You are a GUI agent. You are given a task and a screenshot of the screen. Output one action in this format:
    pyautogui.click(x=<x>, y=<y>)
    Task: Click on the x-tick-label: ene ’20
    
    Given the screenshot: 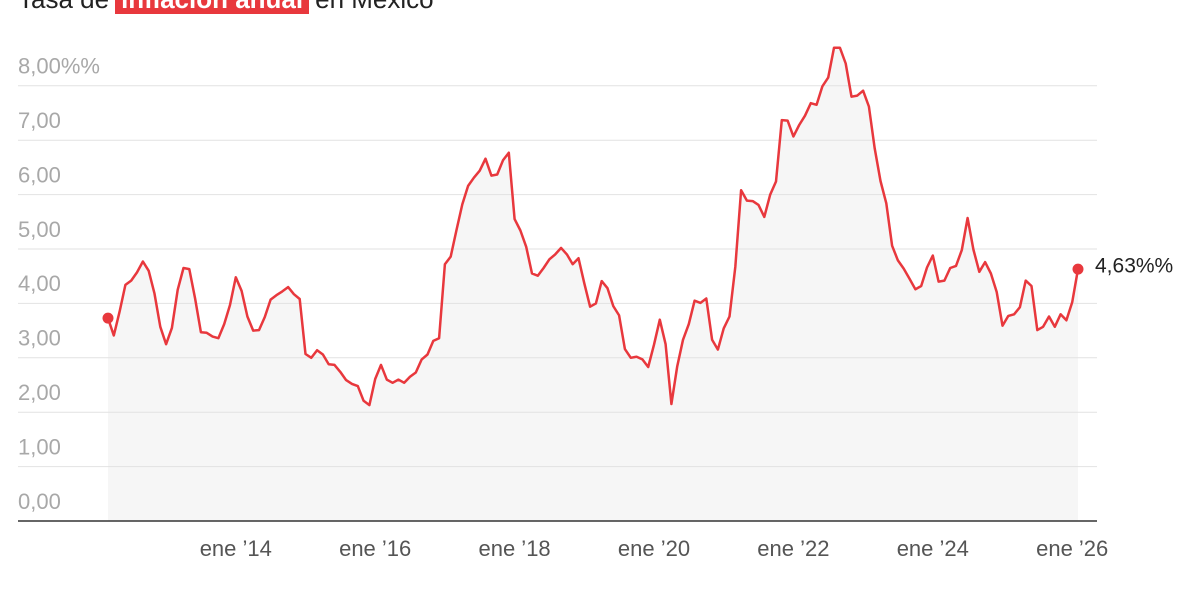 What is the action you would take?
    pyautogui.click(x=654, y=548)
    